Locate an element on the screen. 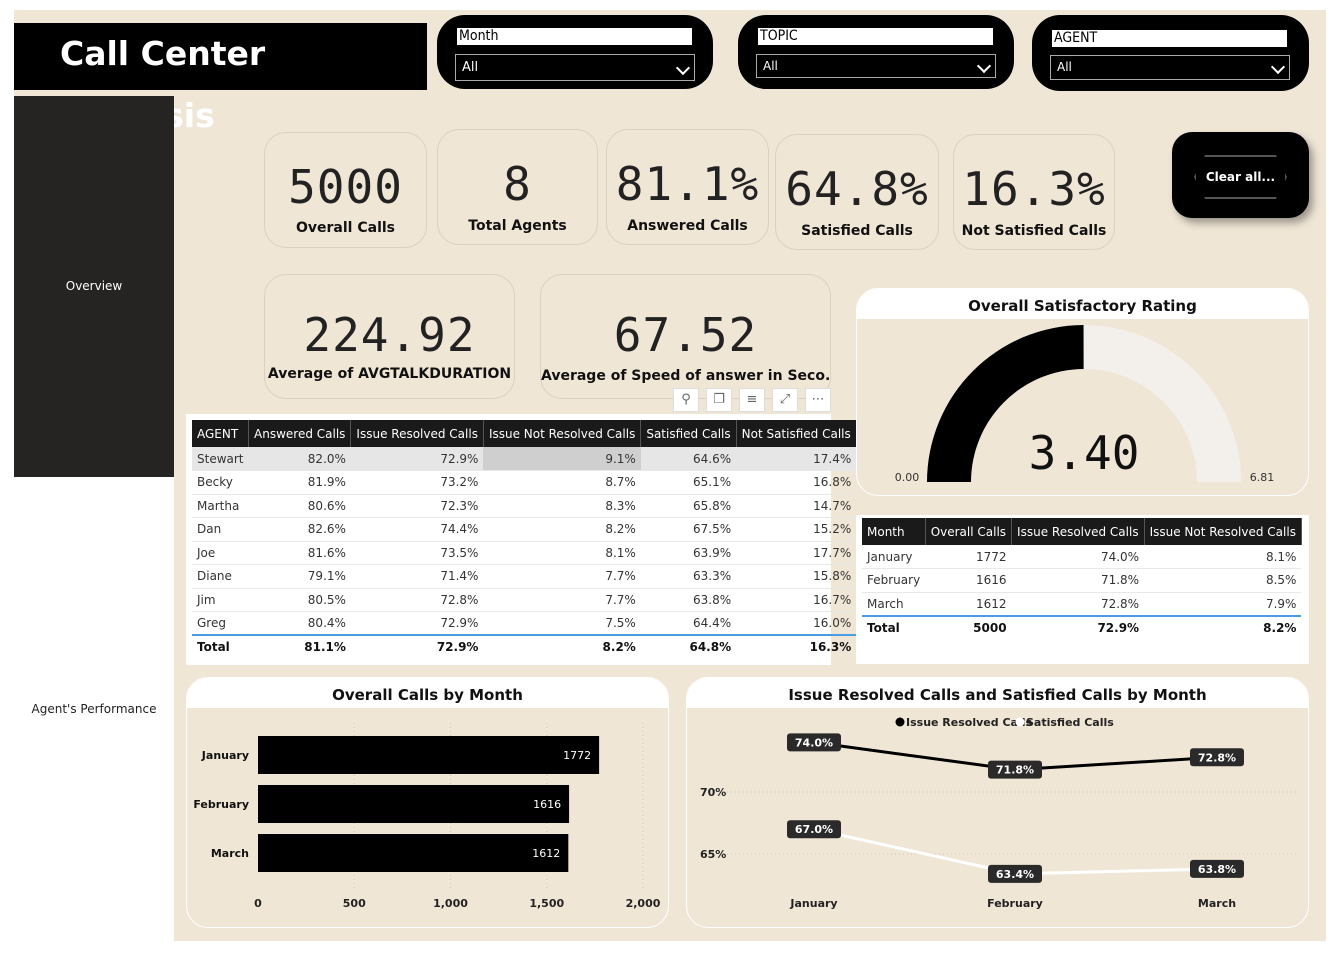  table-row: March 1612 72.8% 7.9% is located at coordinates (1082, 604).